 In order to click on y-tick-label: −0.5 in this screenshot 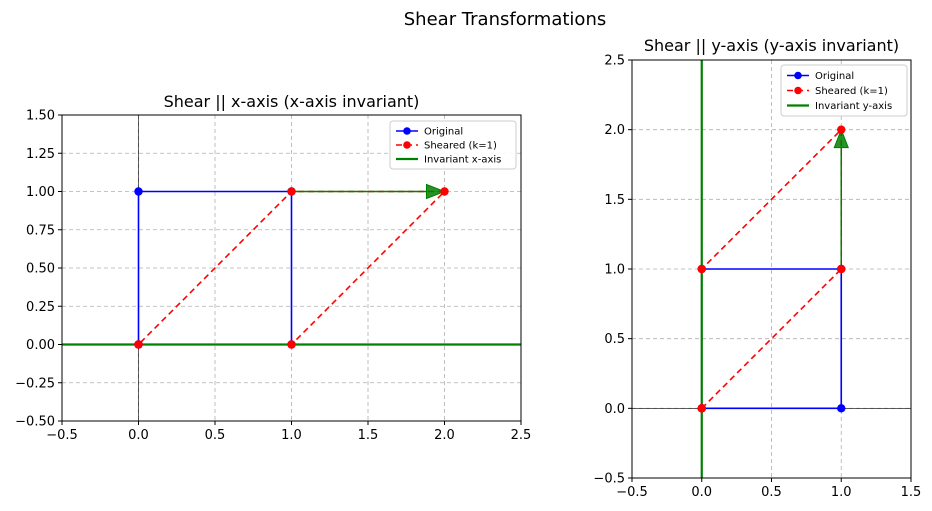, I will do `click(609, 479)`.